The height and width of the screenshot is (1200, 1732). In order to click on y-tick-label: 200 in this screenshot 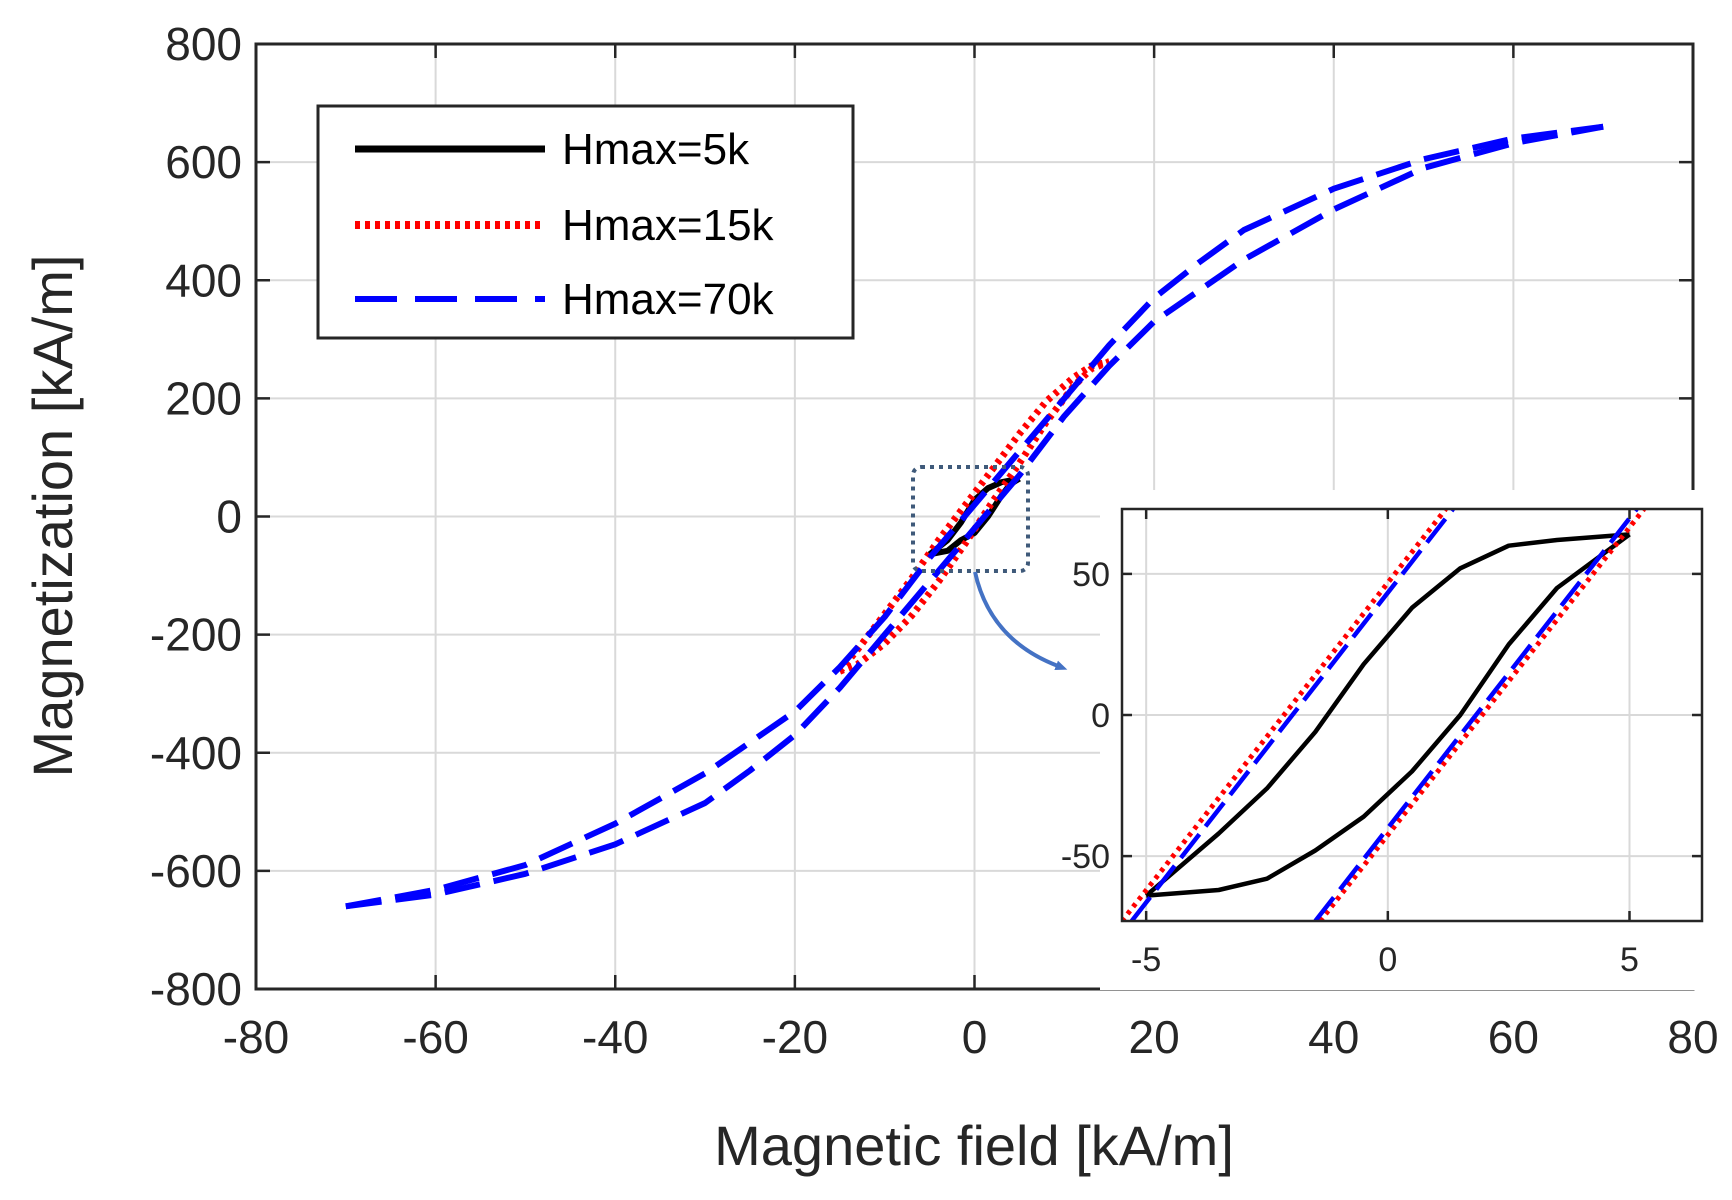, I will do `click(203, 398)`.